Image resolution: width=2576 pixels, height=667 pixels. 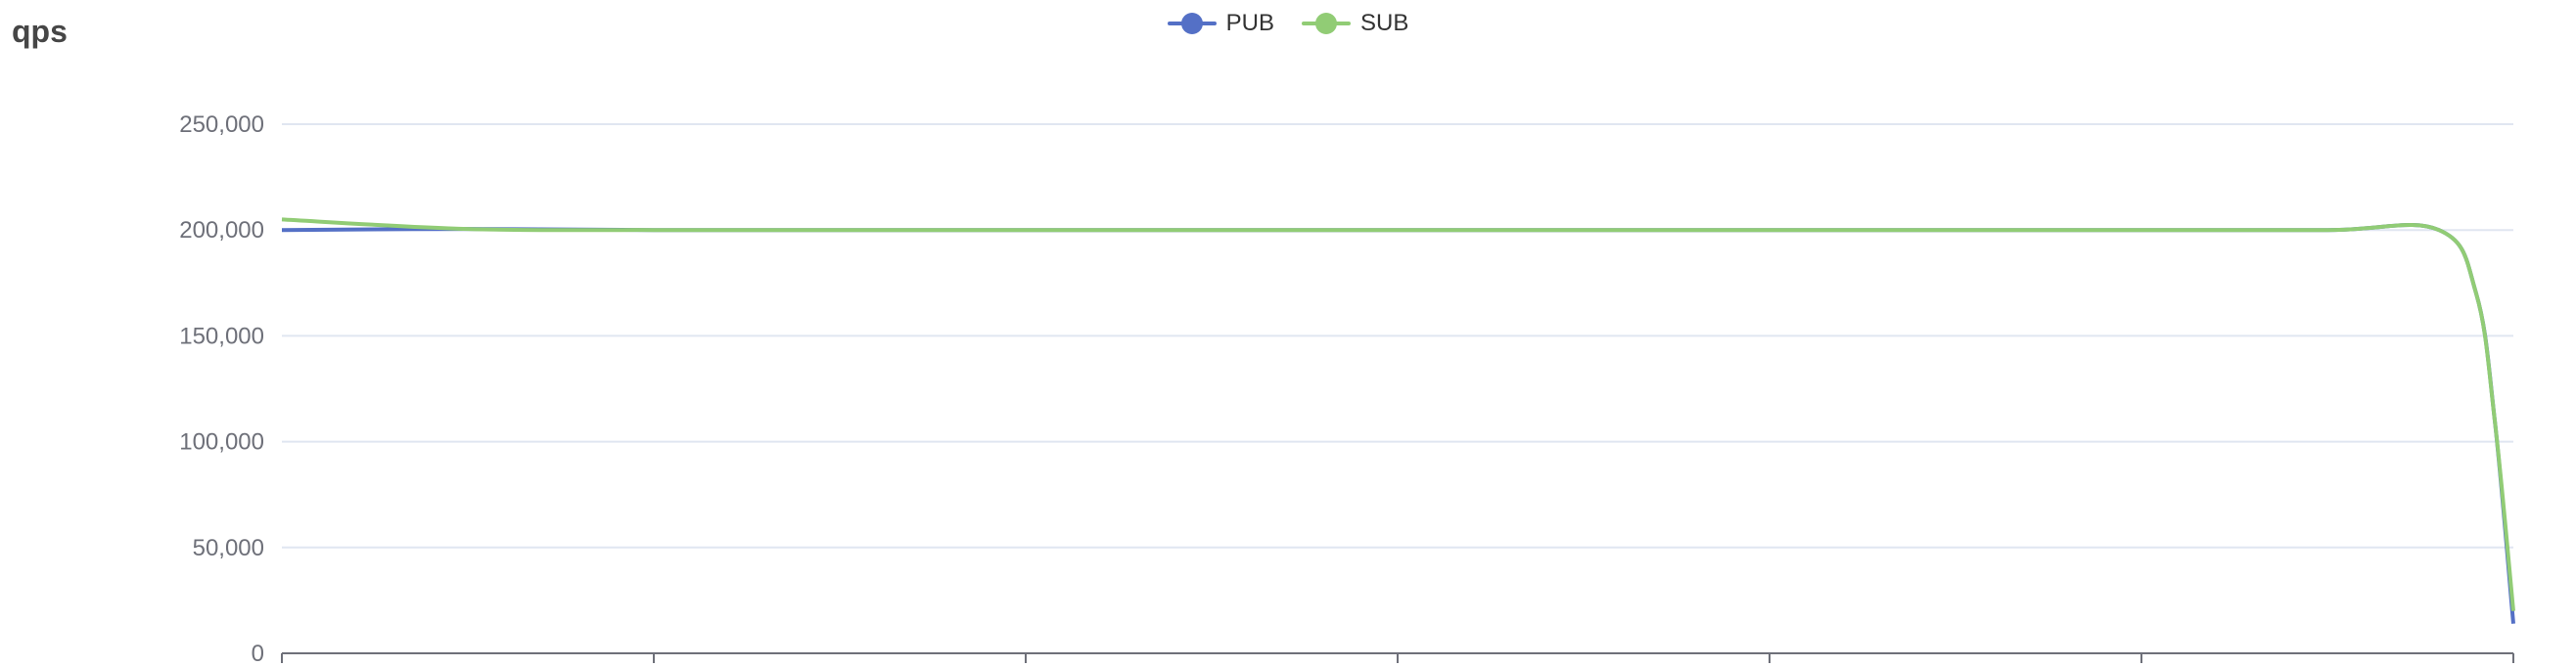 I want to click on x-axis, so click(x=1397, y=657).